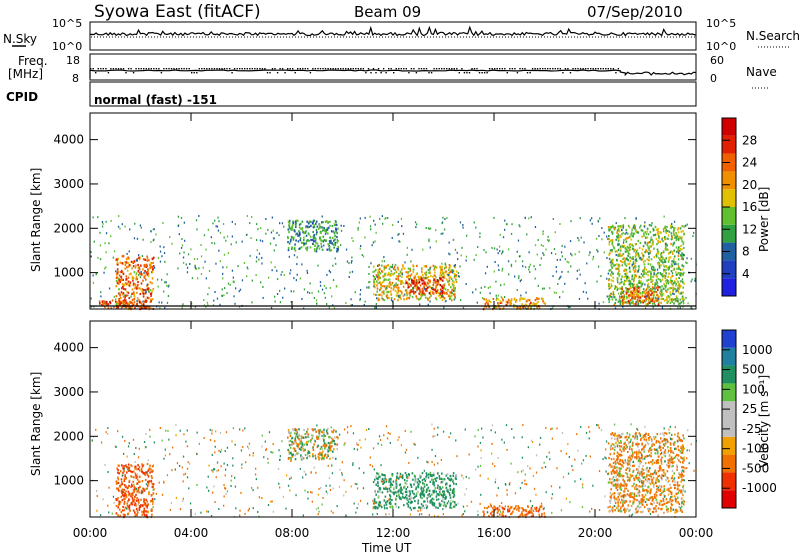 The image size is (800, 558). I want to click on cpid-label: CPID, so click(22, 97).